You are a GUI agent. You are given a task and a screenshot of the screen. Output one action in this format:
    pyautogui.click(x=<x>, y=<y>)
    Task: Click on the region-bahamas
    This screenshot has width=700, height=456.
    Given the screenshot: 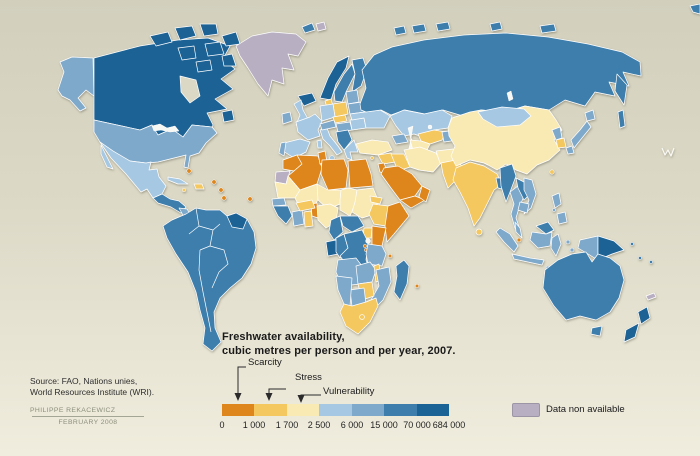 What is the action you would take?
    pyautogui.click(x=189, y=171)
    